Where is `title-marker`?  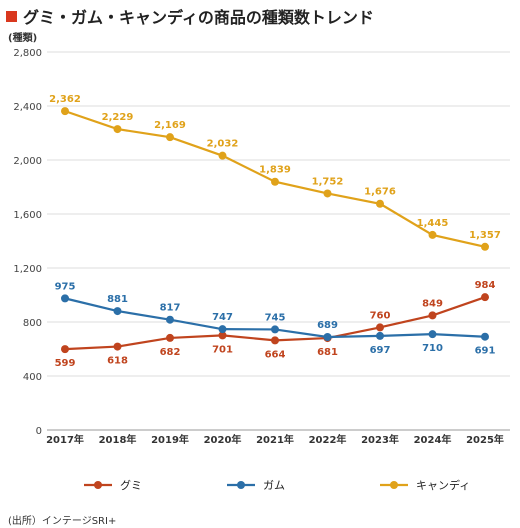 title-marker is located at coordinates (11, 16).